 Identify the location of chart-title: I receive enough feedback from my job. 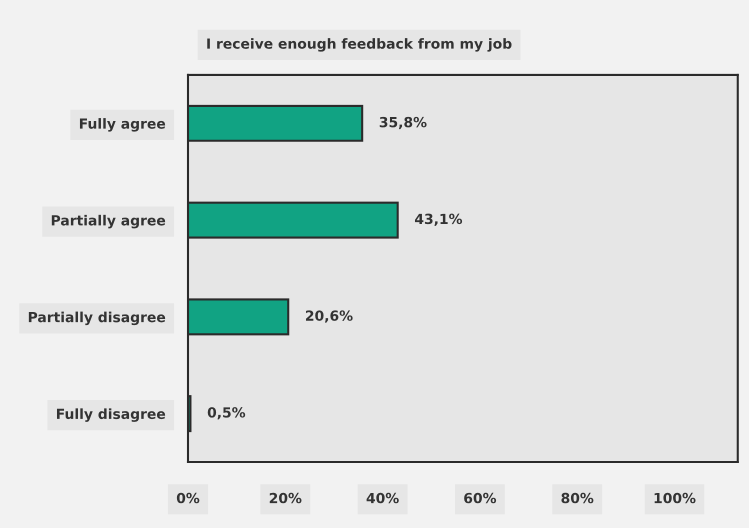
(359, 45).